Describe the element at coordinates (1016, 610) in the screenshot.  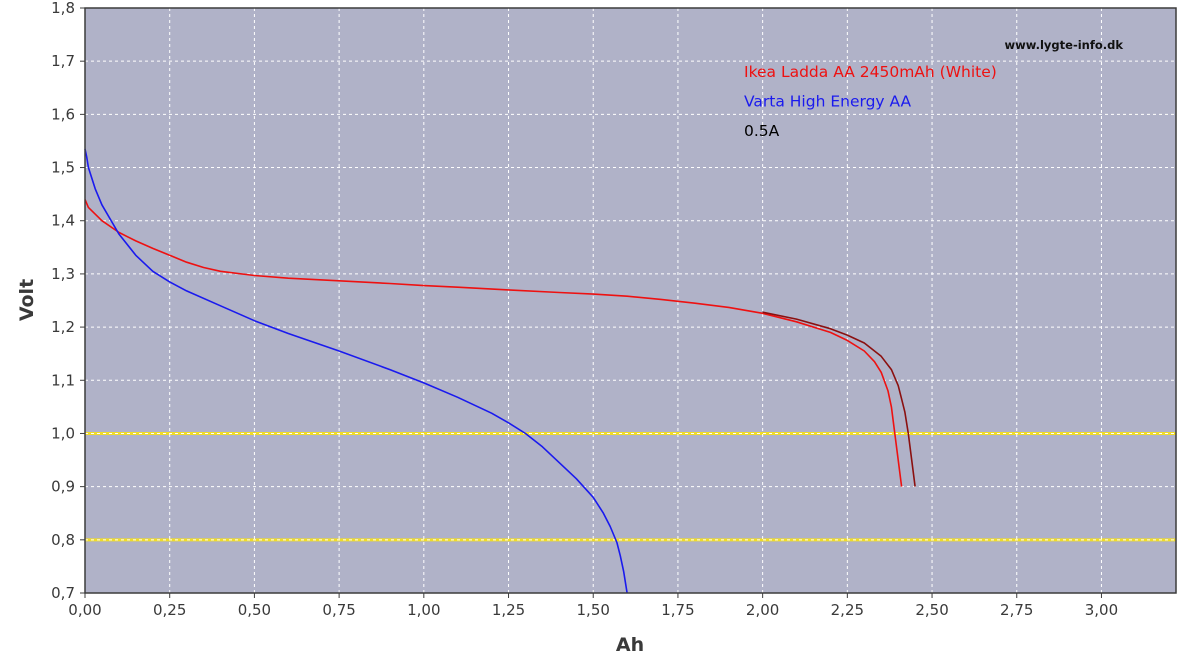
I see `x-tick-label-11: 2,75` at that location.